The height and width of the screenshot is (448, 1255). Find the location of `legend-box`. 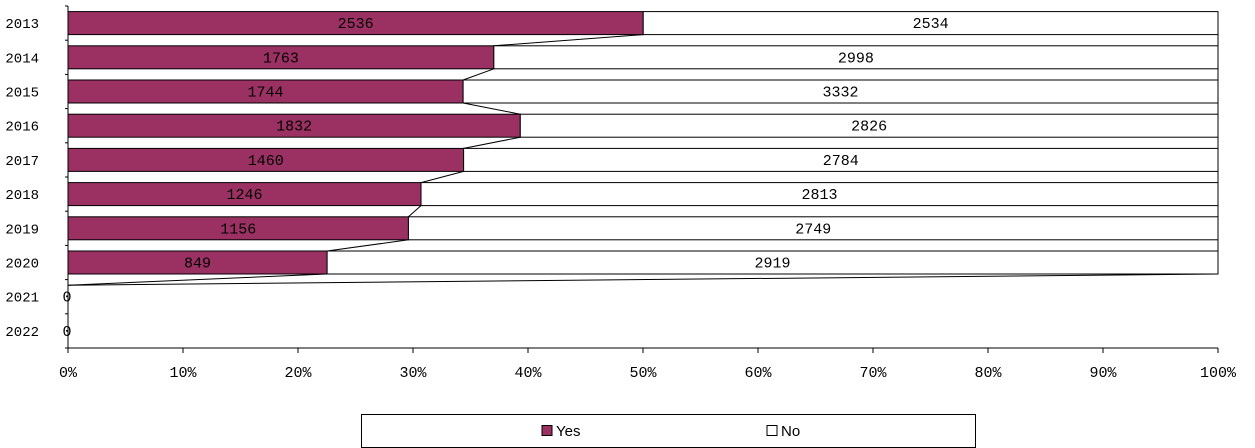

legend-box is located at coordinates (668, 431).